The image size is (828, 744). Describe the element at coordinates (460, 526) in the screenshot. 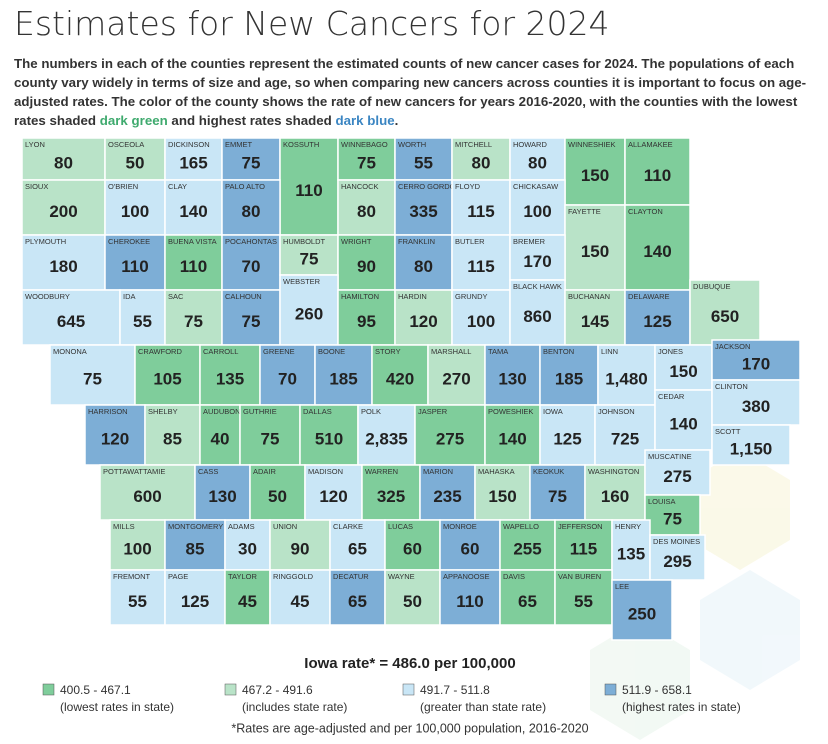

I see `county-name: MONROE` at that location.